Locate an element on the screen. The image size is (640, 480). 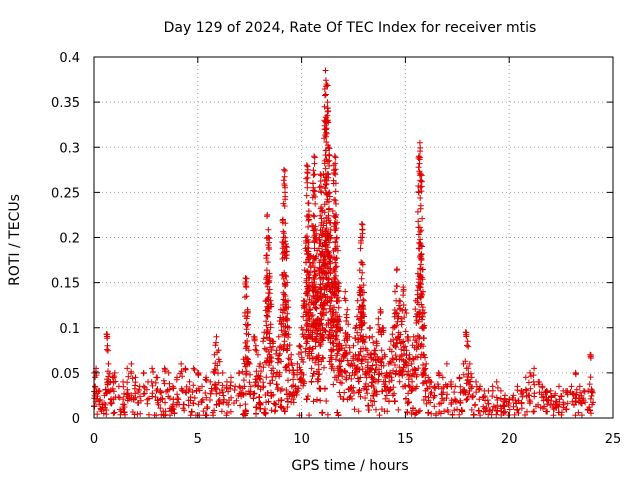
y-axis-label: ROTI / TECUs is located at coordinates (15, 240).